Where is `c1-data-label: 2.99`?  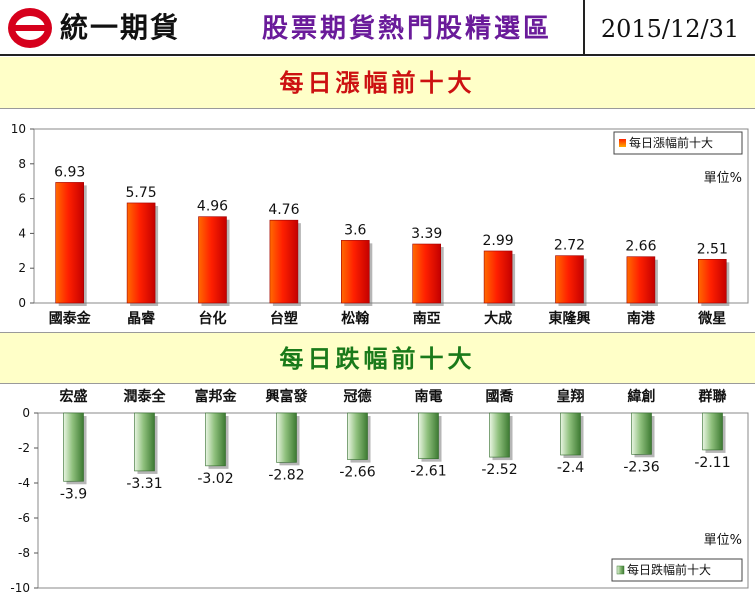 c1-data-label: 2.99 is located at coordinates (498, 241).